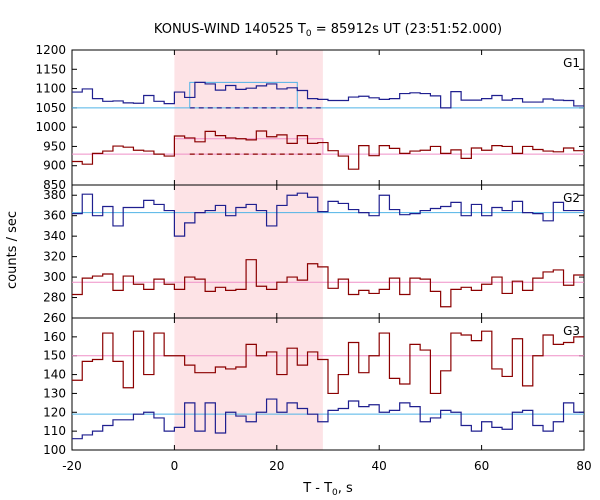 The image size is (600, 500). I want to click on x-axis-label-main: T - T, so click(317, 488).